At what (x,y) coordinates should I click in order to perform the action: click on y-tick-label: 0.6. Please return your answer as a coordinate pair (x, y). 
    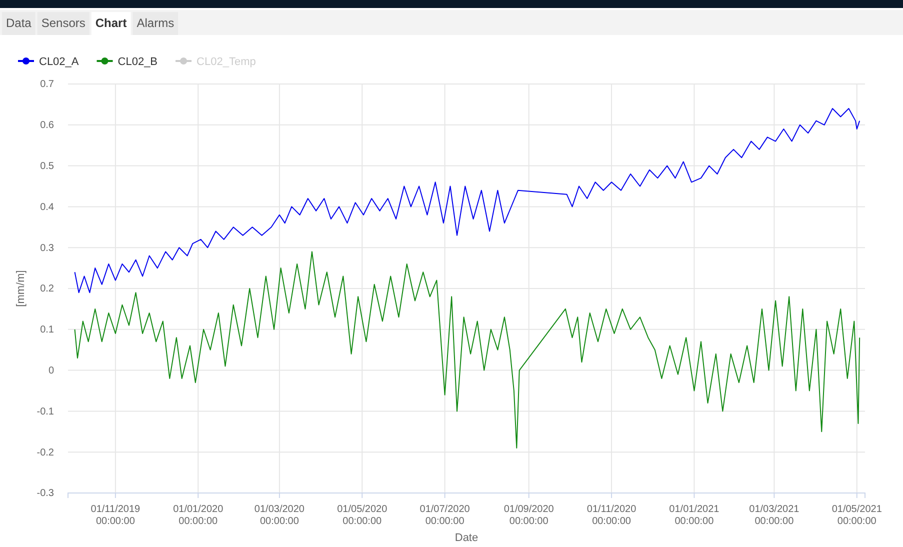
    Looking at the image, I should click on (47, 126).